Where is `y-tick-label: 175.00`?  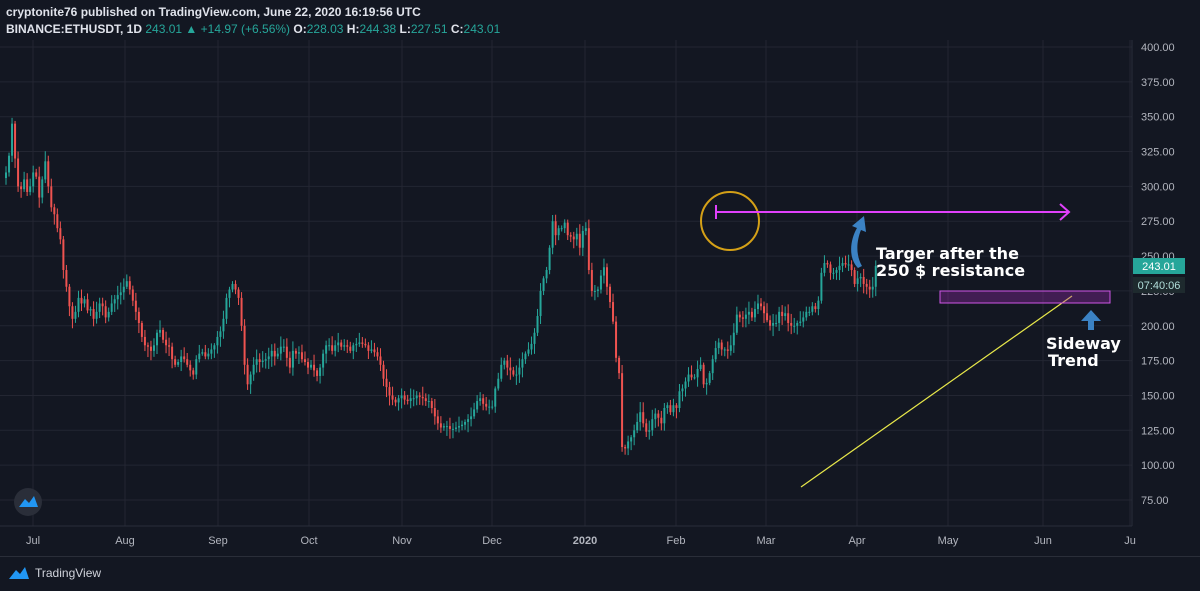
y-tick-label: 175.00 is located at coordinates (1158, 362).